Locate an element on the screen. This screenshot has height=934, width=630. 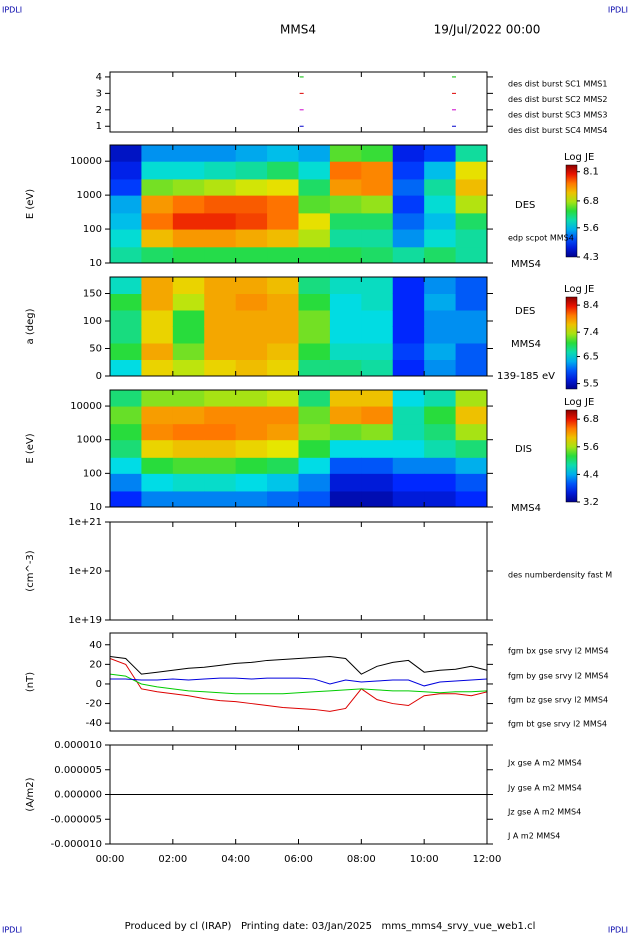
colorbar-label: 4.4 is located at coordinates (591, 474).